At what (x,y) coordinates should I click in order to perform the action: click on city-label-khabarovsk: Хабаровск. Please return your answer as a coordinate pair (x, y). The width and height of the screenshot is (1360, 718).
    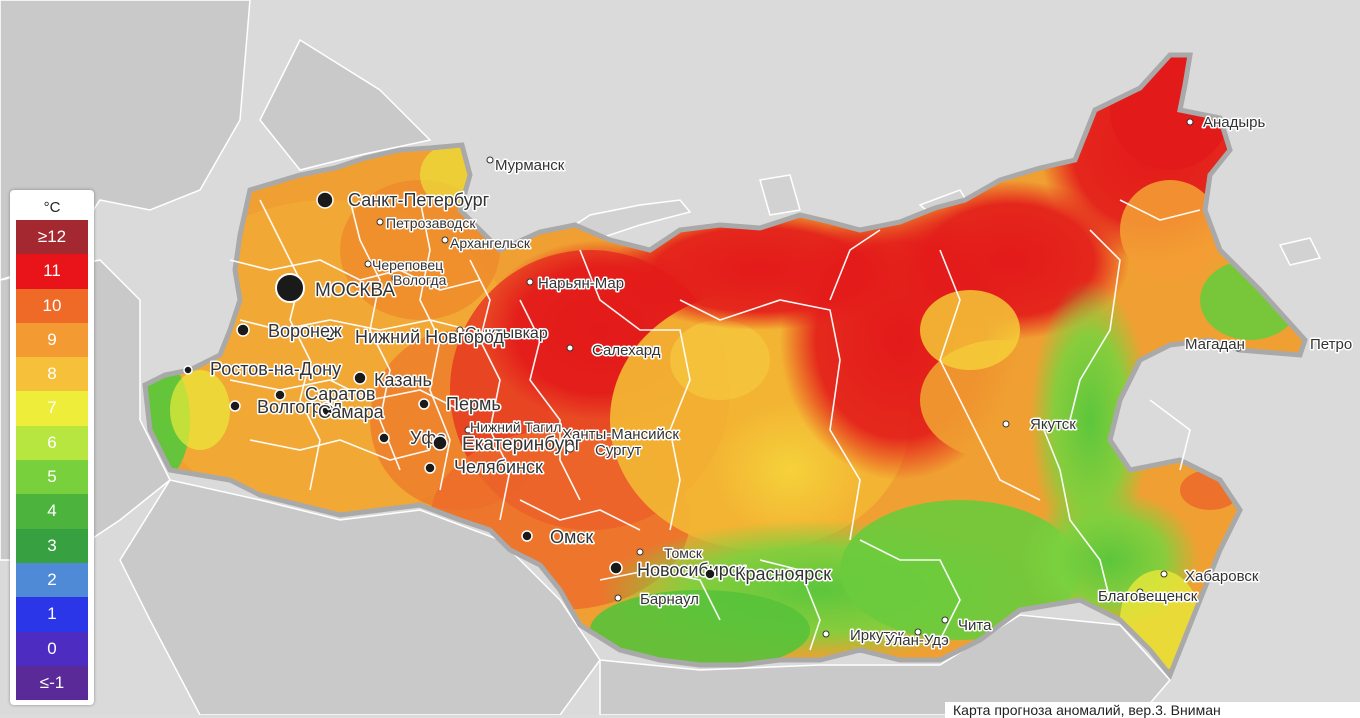
    Looking at the image, I should click on (1222, 576).